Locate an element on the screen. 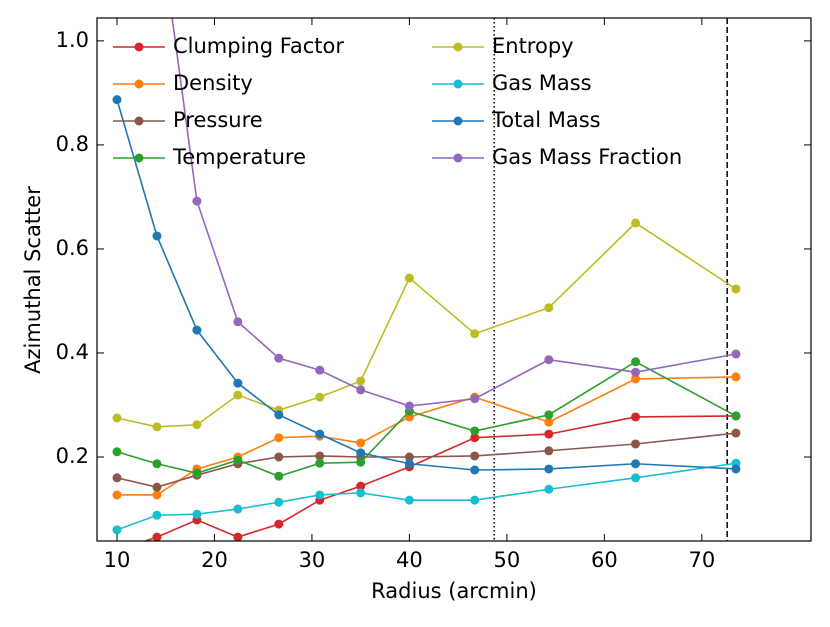 This screenshot has height=627, width=830. legend-label: Entropy is located at coordinates (533, 46).